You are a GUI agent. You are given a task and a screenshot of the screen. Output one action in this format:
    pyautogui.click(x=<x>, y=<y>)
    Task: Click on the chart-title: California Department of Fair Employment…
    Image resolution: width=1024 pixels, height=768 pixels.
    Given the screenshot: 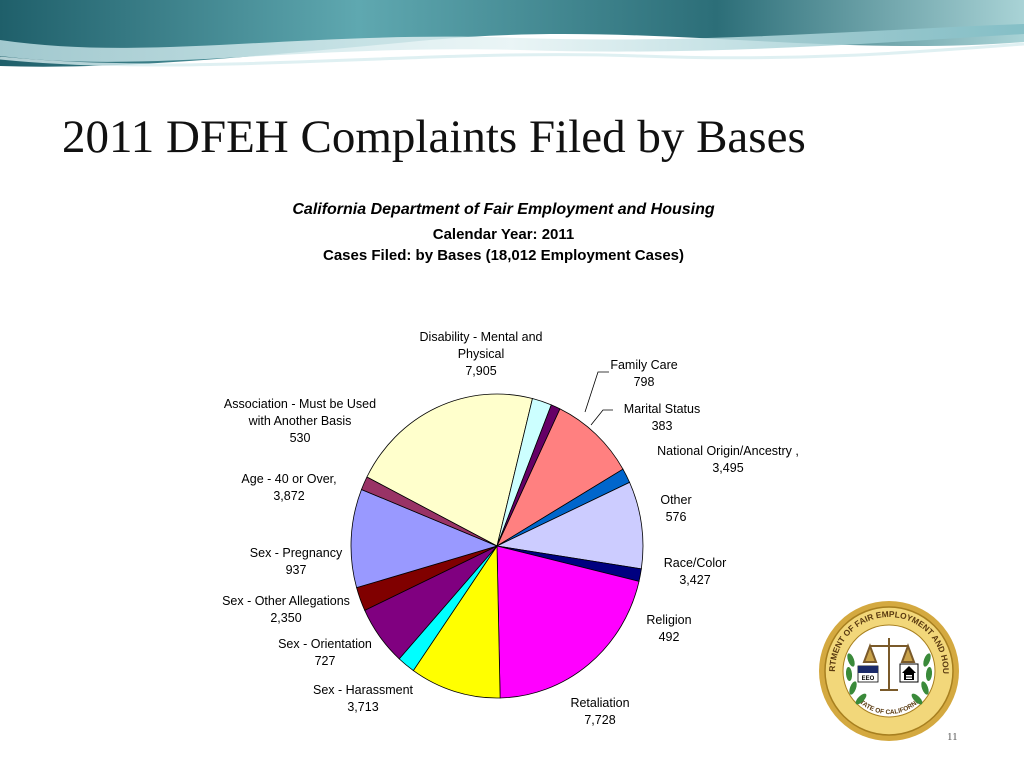 What is the action you would take?
    pyautogui.click(x=503, y=209)
    